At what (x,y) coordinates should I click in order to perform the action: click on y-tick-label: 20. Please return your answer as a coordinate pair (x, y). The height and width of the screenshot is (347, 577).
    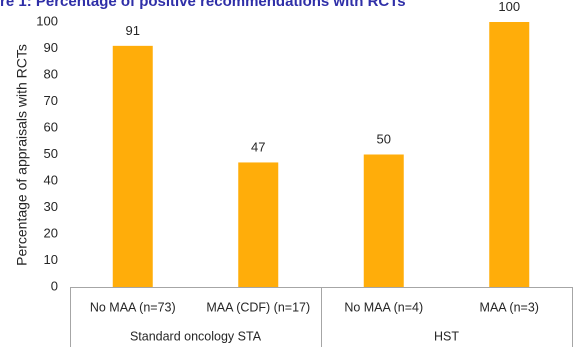
    Looking at the image, I should click on (51, 232).